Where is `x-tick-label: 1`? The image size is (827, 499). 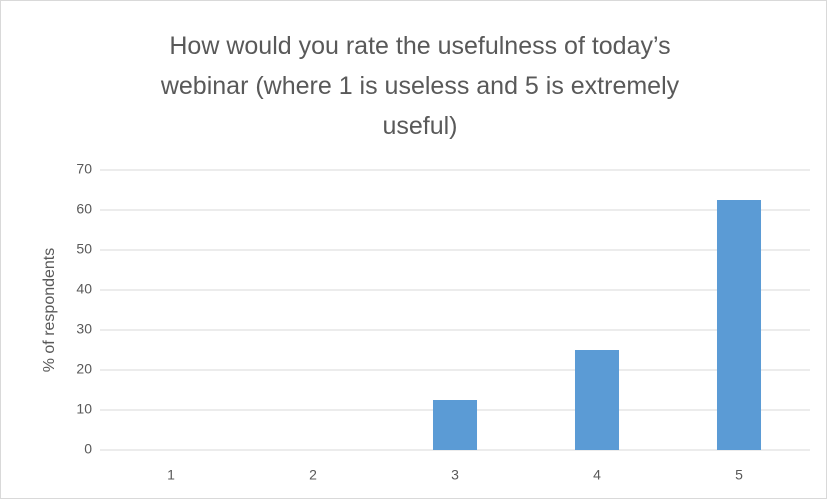 x-tick-label: 1 is located at coordinates (171, 475).